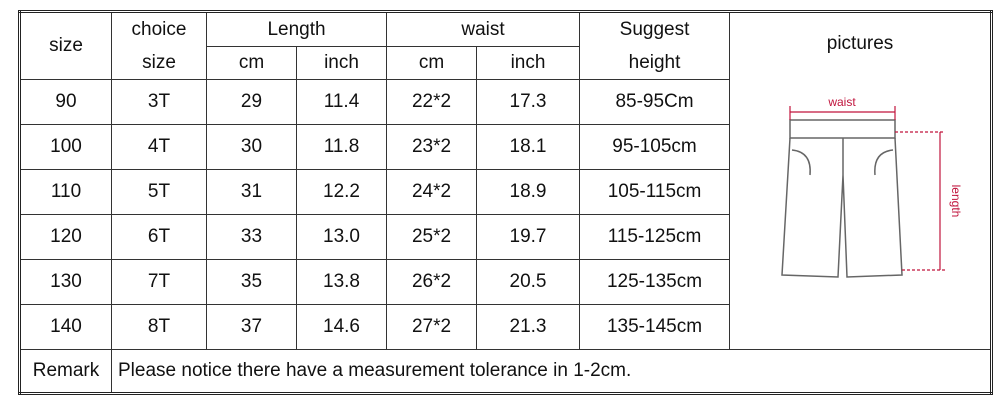 The image size is (1000, 402). I want to click on table-cell: 24*2, so click(431, 192).